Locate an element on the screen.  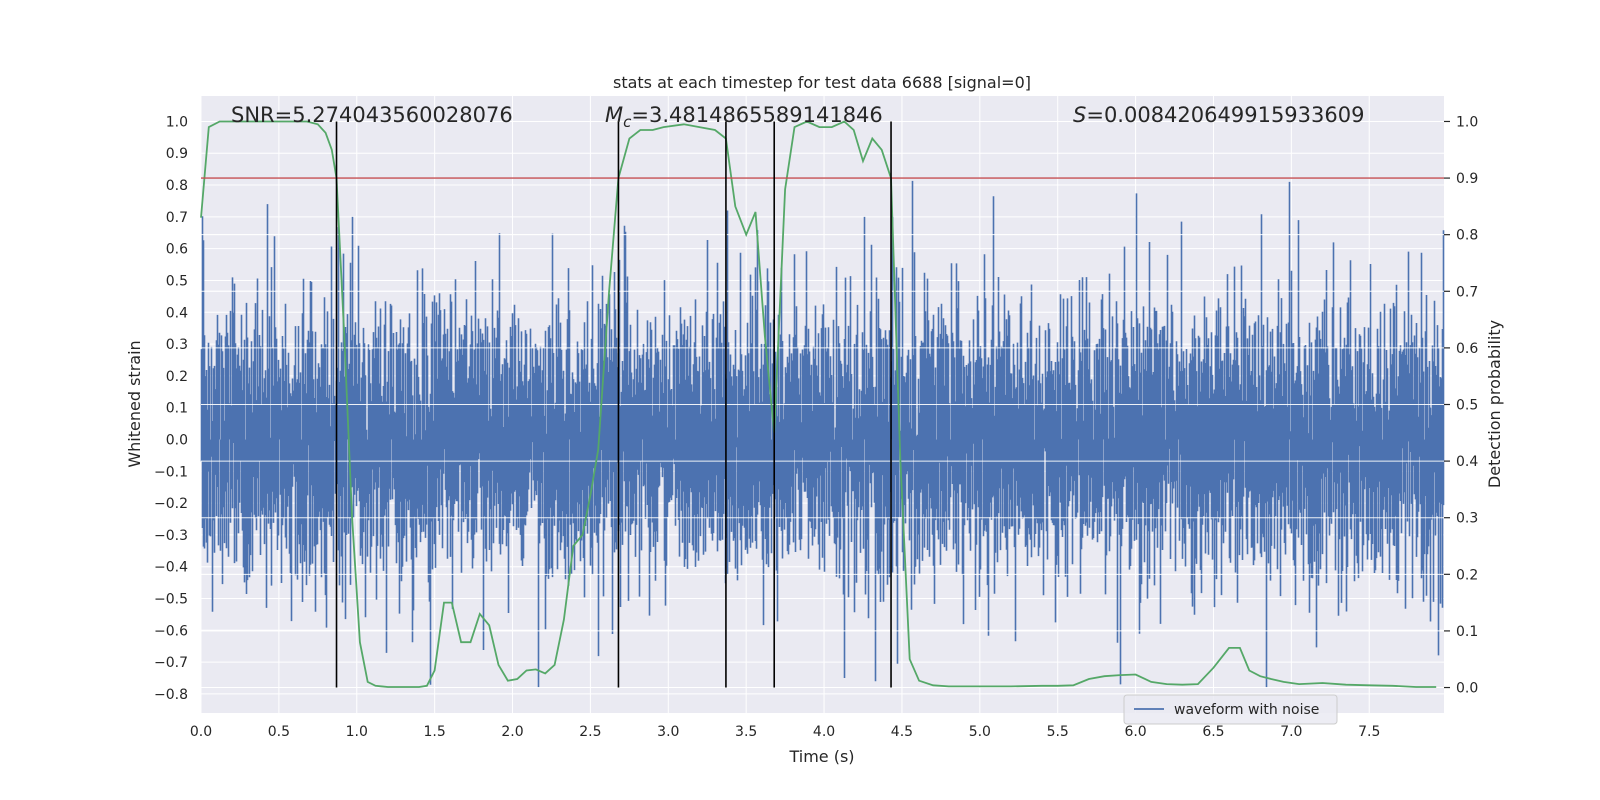
left-tick-label: −0.5 is located at coordinates (171, 600).